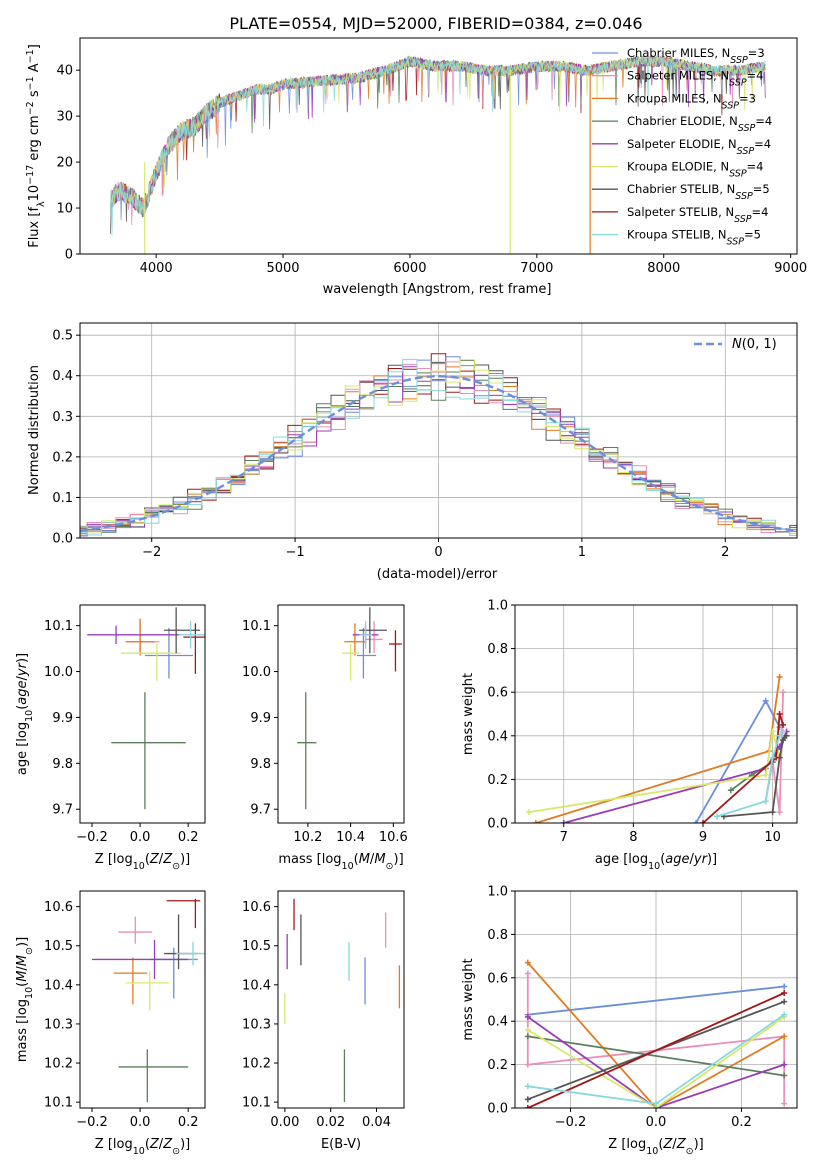  What do you see at coordinates (284, 1122) in the screenshot?
I see `x-tick-label: 0.00` at bounding box center [284, 1122].